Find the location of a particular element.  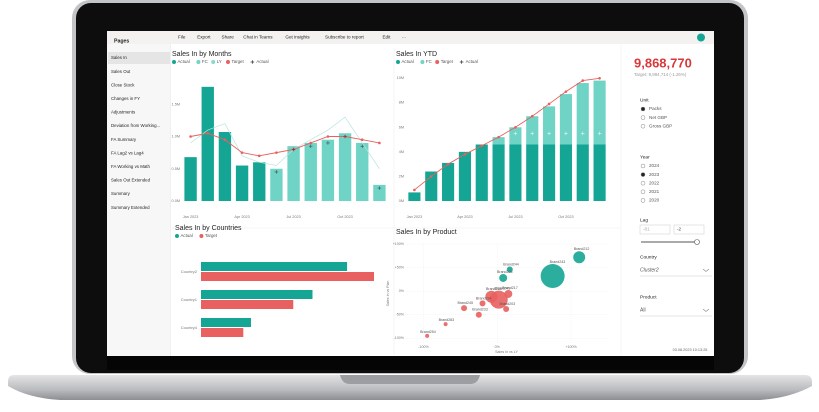

toolbar-item: Get insights is located at coordinates (297, 37).